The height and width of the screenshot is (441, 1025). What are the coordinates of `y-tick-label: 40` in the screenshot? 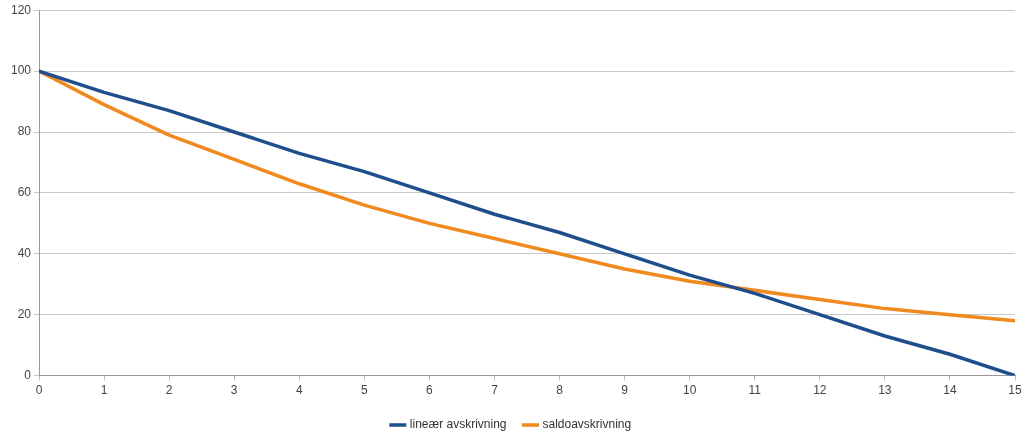 It's located at (24, 253).